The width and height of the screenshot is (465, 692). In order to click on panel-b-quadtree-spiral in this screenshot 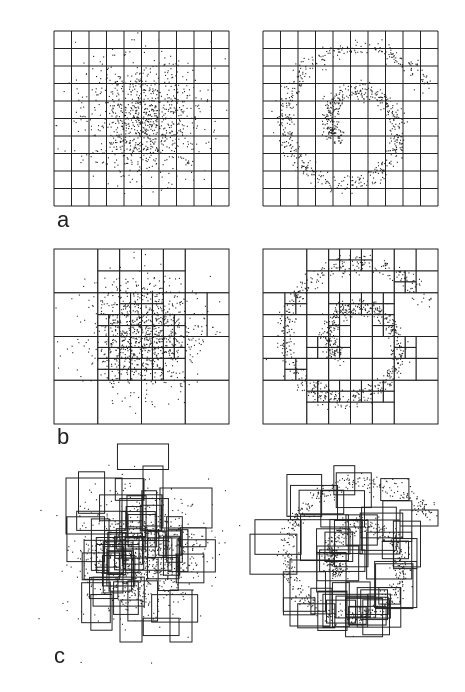, I will do `click(350, 336)`.